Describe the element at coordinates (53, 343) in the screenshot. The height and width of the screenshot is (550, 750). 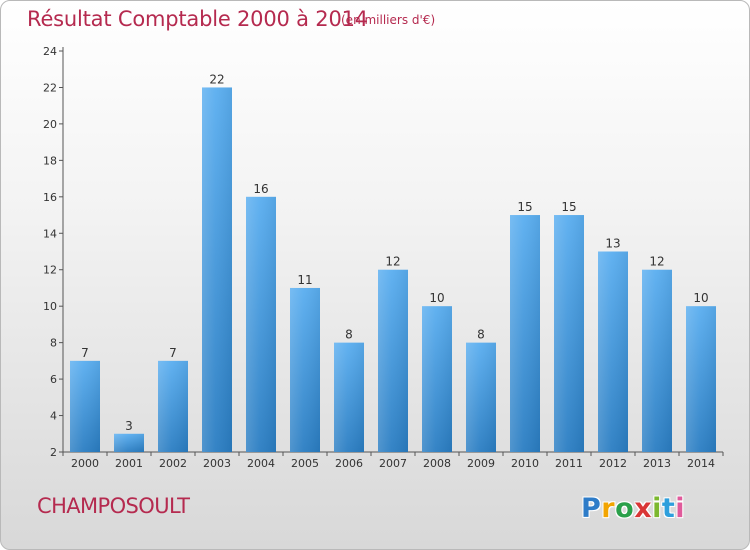
I see `y-tick-label: 8` at that location.